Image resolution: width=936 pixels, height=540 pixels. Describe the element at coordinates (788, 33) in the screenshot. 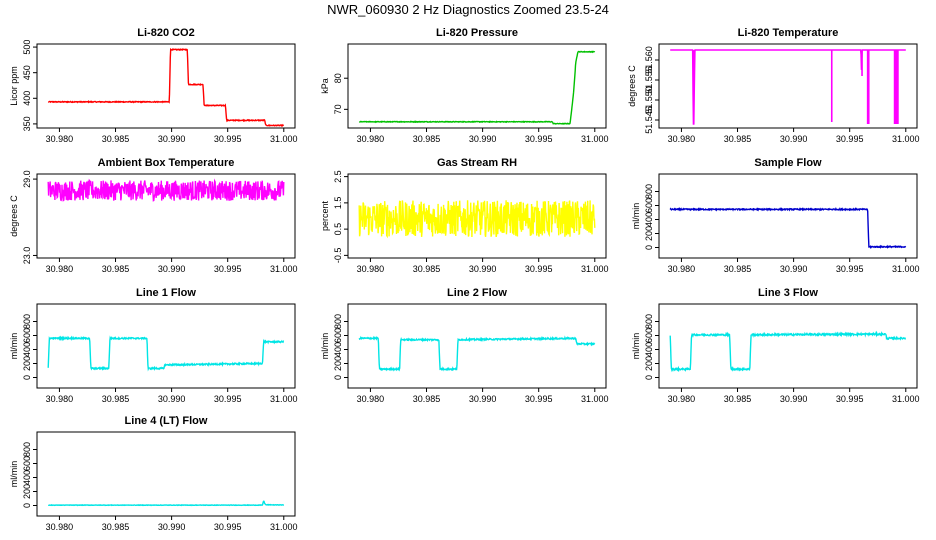

I see `chart-title: Li-820 Temperature` at that location.